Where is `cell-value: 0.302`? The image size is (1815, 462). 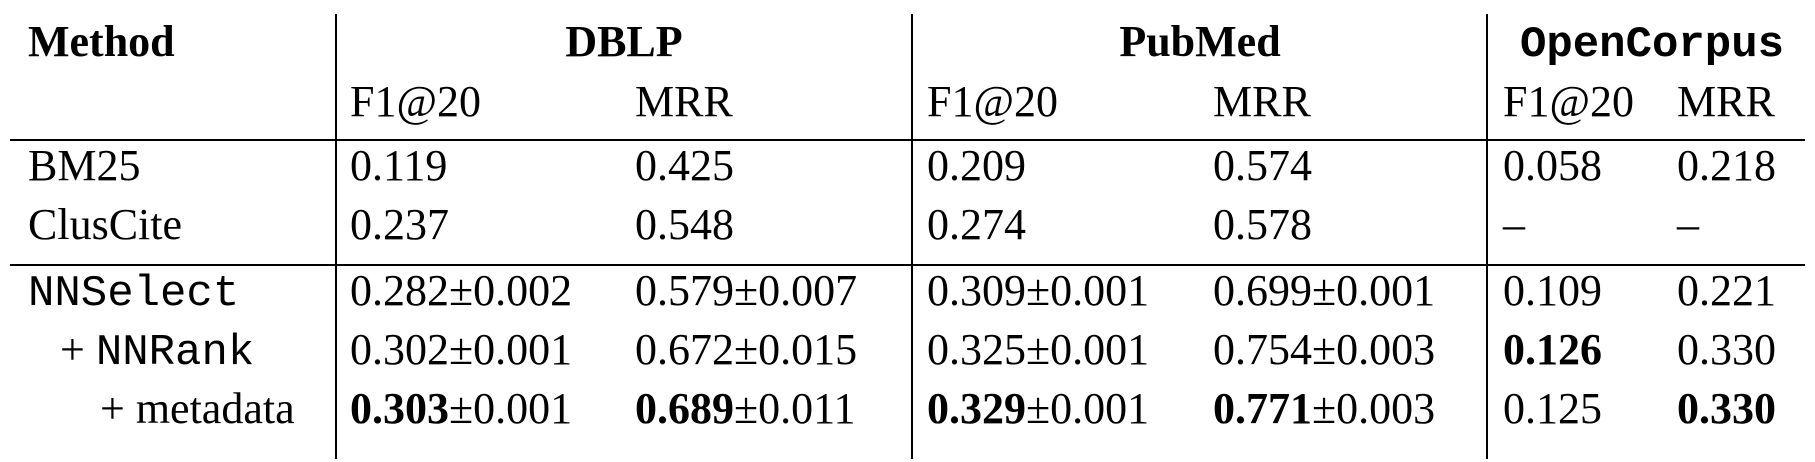 cell-value: 0.302 is located at coordinates (399, 349).